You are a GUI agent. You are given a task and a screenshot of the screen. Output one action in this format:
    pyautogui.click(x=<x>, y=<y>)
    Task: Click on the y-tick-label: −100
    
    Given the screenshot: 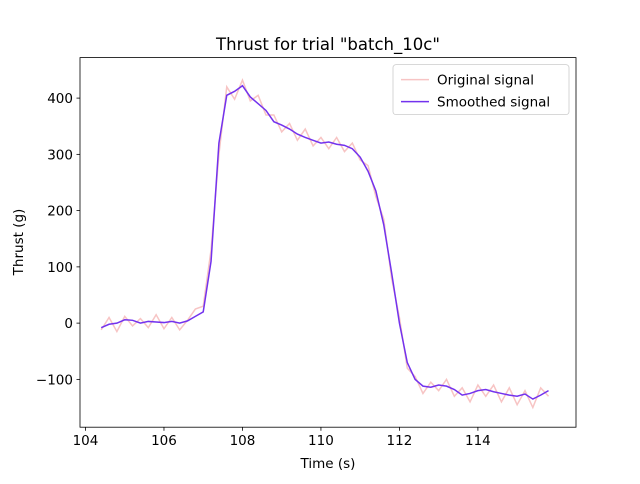 What is the action you would take?
    pyautogui.click(x=54, y=380)
    